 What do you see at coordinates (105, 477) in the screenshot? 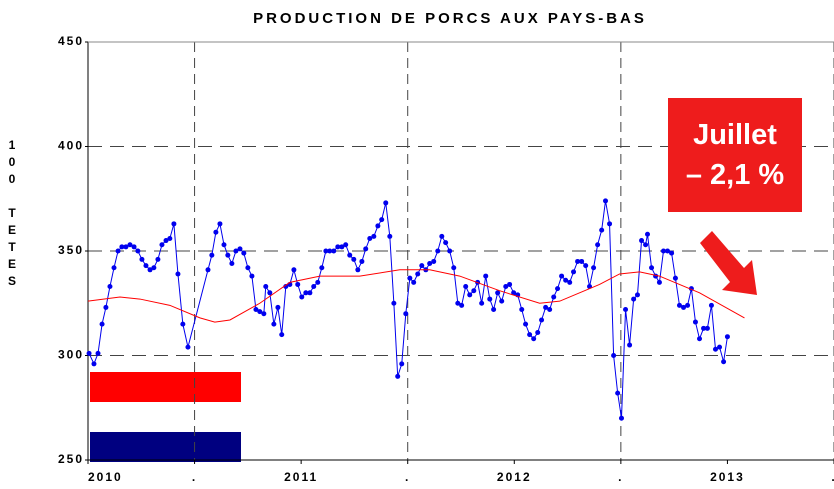
I see `x-tick-label: 2010` at bounding box center [105, 477].